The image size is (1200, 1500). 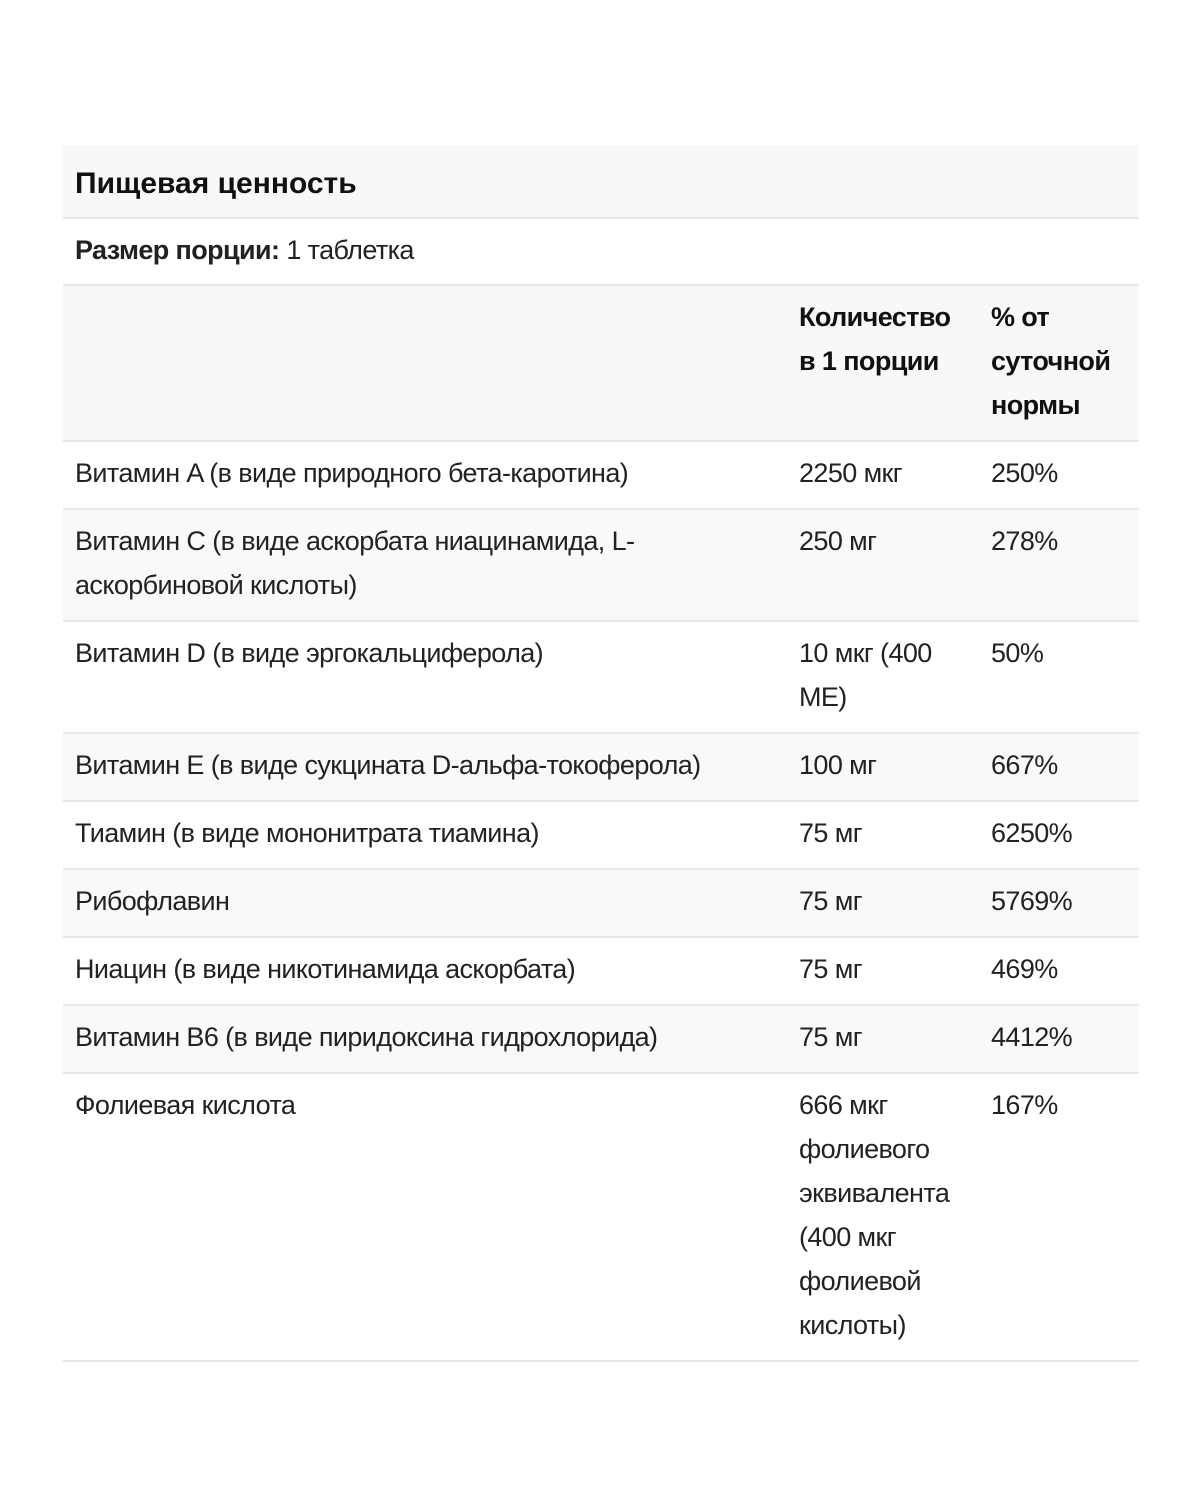 What do you see at coordinates (883, 364) in the screenshot?
I see `header-amount: Количество в 1 порции` at bounding box center [883, 364].